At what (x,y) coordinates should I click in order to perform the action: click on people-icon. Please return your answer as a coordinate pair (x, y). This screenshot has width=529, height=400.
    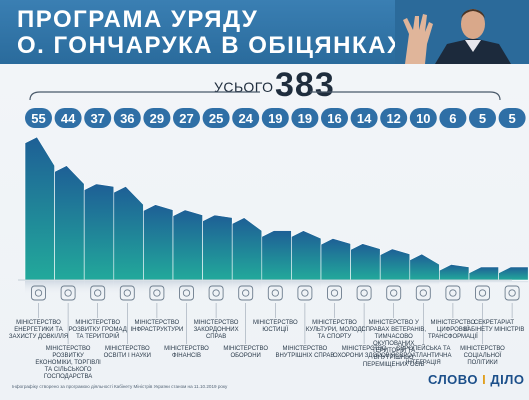
    Looking at the image, I should click on (482, 293).